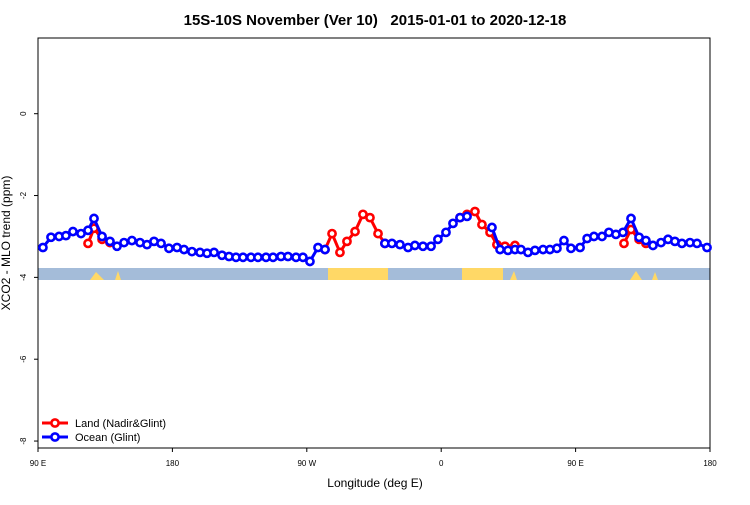 Image resolution: width=750 pixels, height=505 pixels. I want to click on y-tick-label: -6, so click(23, 359).